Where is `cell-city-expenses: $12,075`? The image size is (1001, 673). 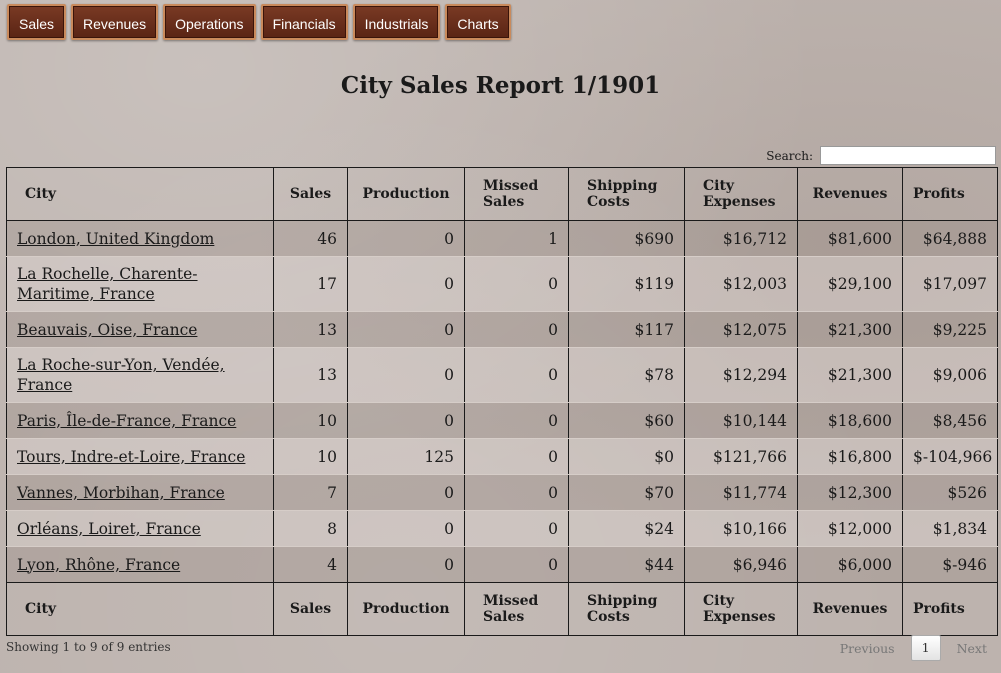
cell-city-expenses: $12,075 is located at coordinates (741, 329).